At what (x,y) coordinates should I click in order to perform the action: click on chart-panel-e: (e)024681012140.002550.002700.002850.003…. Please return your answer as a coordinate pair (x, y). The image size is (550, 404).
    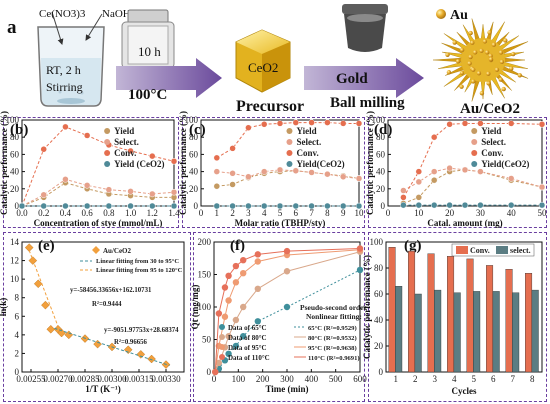
    Looking at the image, I should click on (92, 315).